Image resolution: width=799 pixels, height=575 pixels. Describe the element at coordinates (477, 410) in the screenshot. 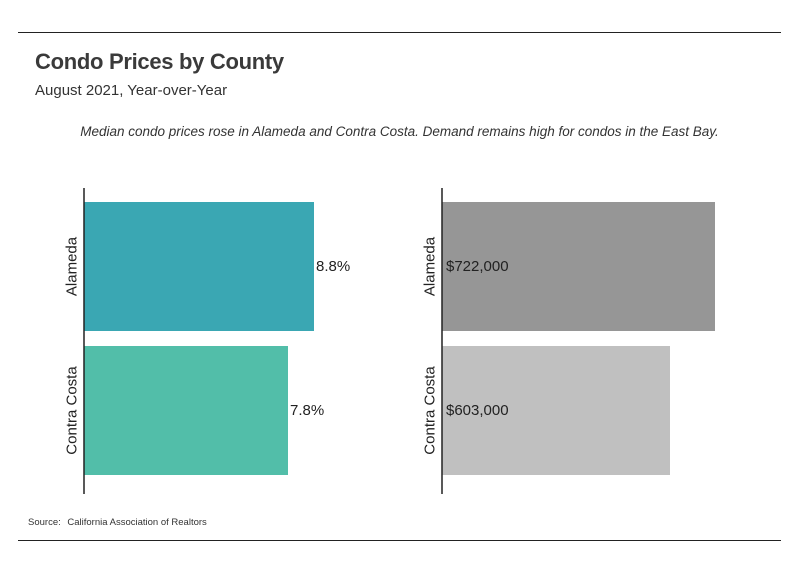

I see `value-label-median-price-contra-costa: $603,000` at that location.